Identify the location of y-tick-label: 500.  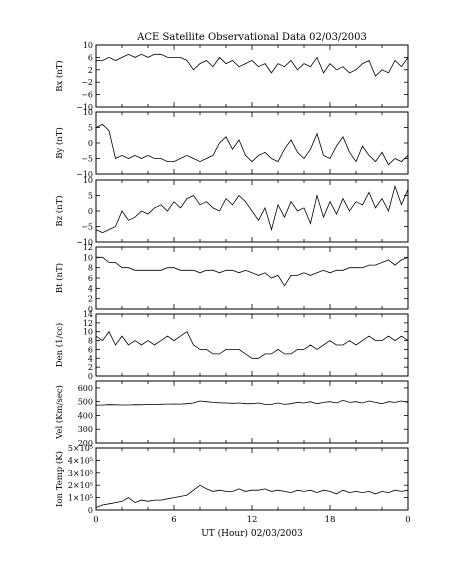
(85, 402).